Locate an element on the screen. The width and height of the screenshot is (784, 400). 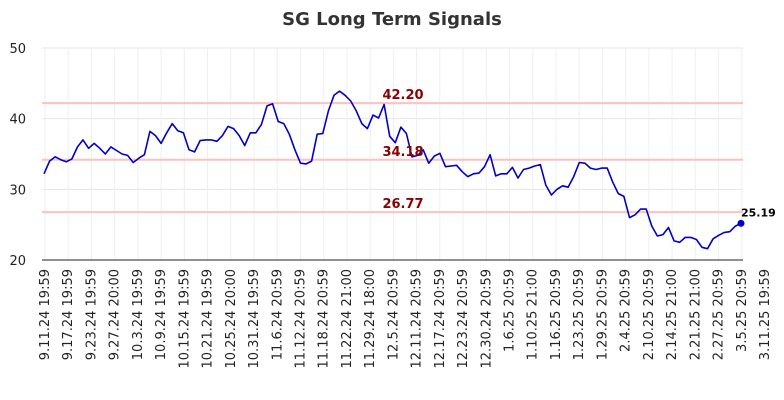
x-tick-label: 11.6.24 20:59 is located at coordinates (277, 314).